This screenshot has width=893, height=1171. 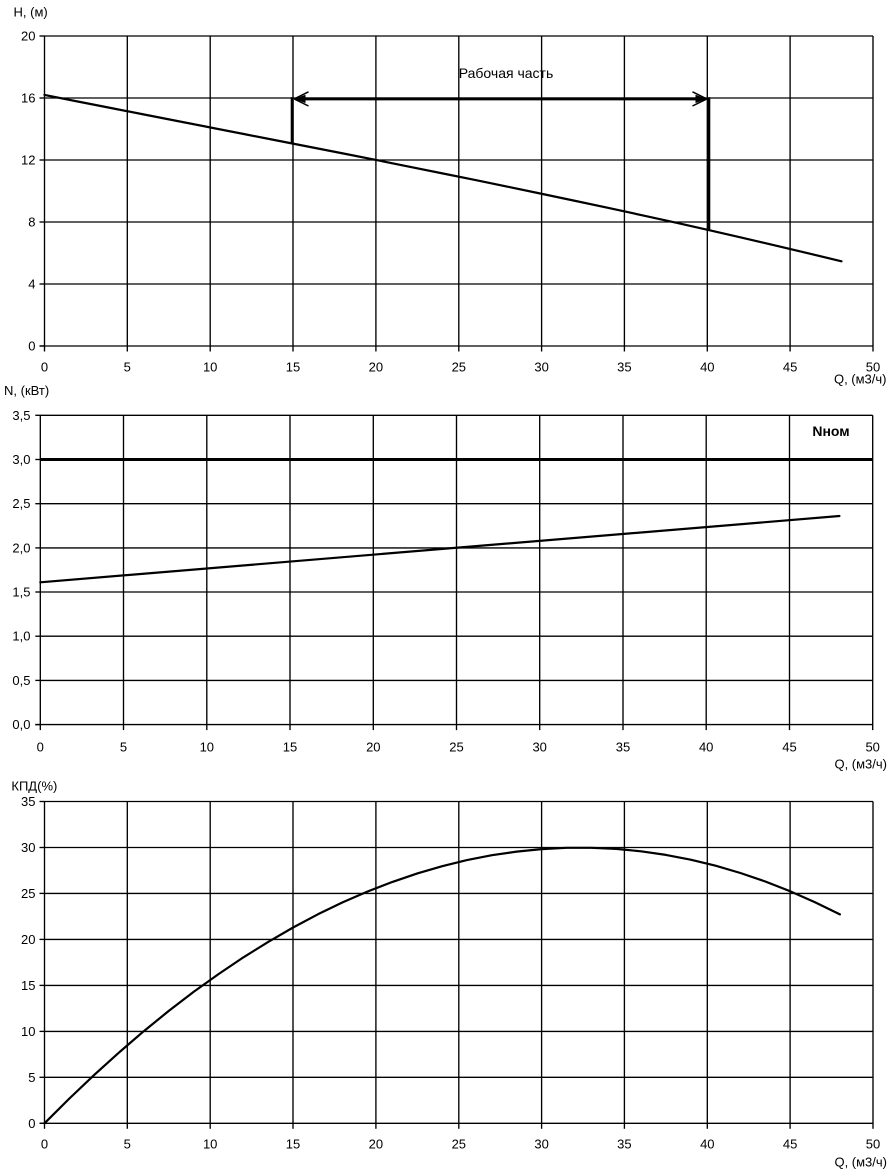 I want to click on svg-text: КПД(%), so click(x=34, y=786).